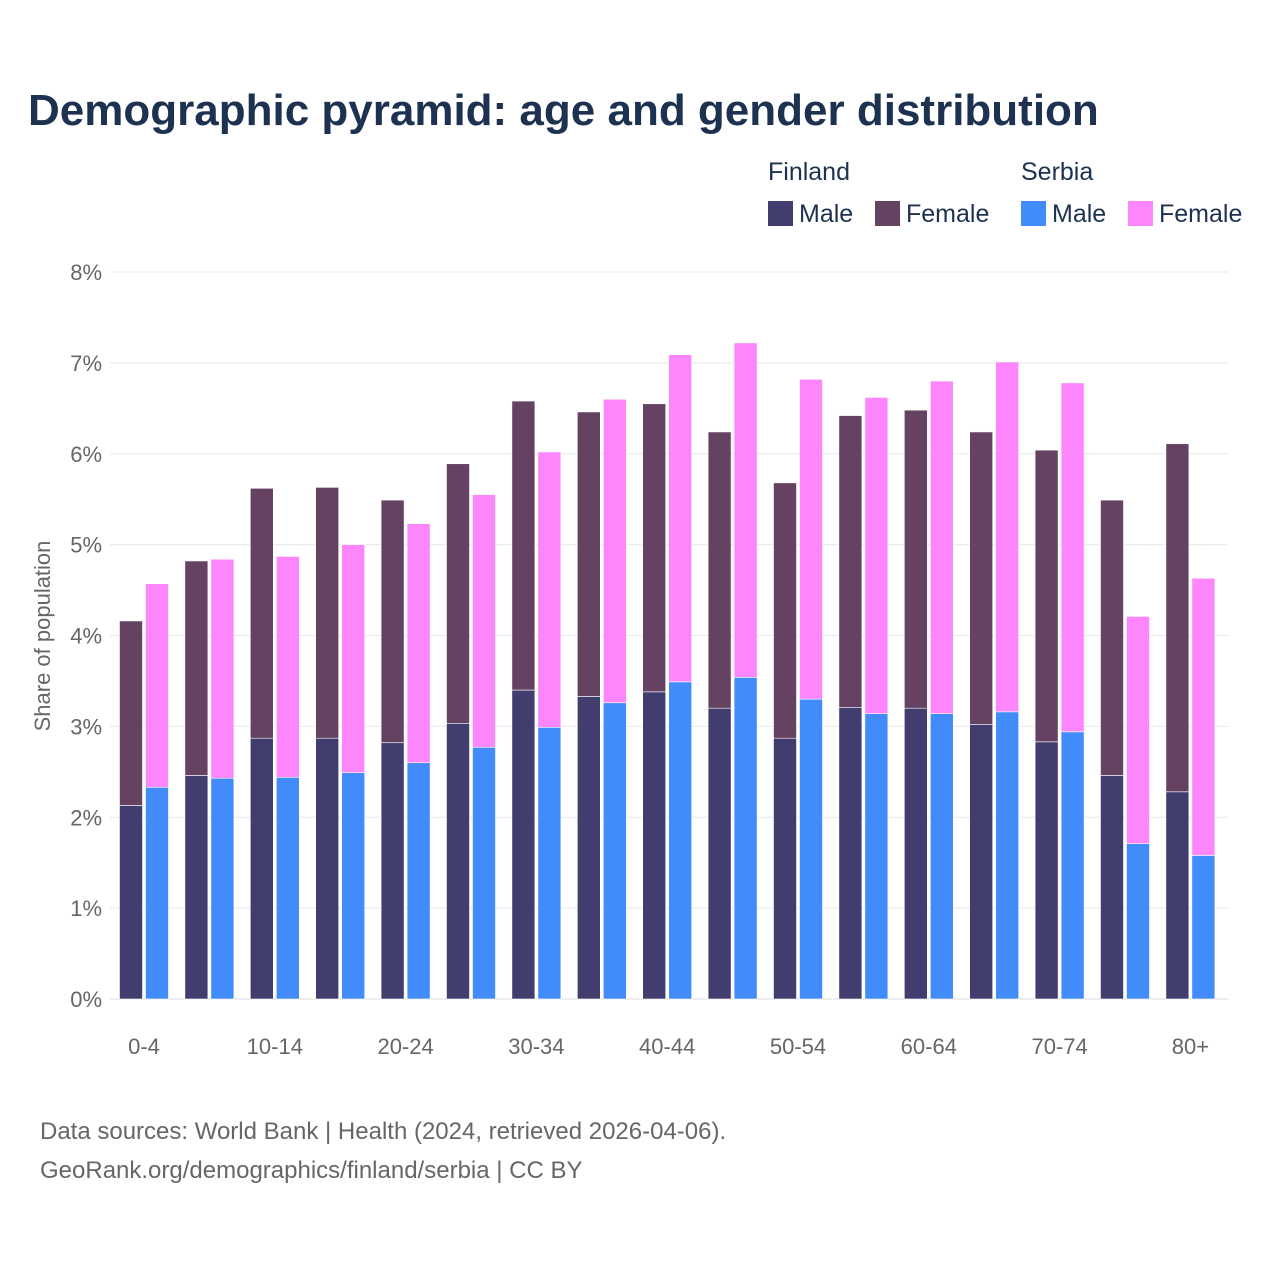 This screenshot has height=1280, width=1280. What do you see at coordinates (1190, 1046) in the screenshot?
I see `x-tick-label: 80+` at bounding box center [1190, 1046].